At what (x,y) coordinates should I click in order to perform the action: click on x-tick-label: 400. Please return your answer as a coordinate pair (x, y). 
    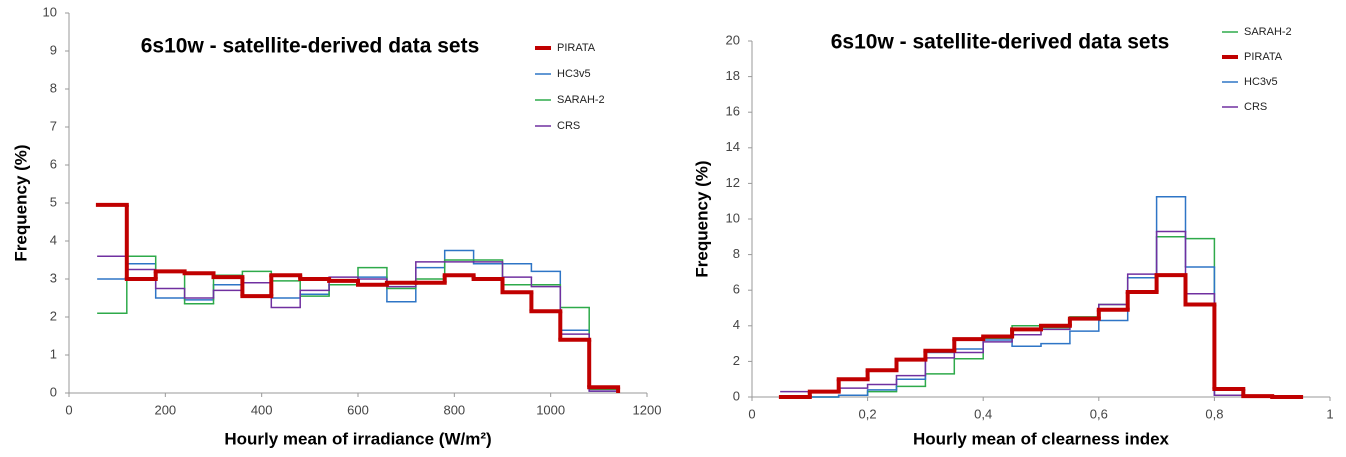
    Looking at the image, I should click on (262, 409).